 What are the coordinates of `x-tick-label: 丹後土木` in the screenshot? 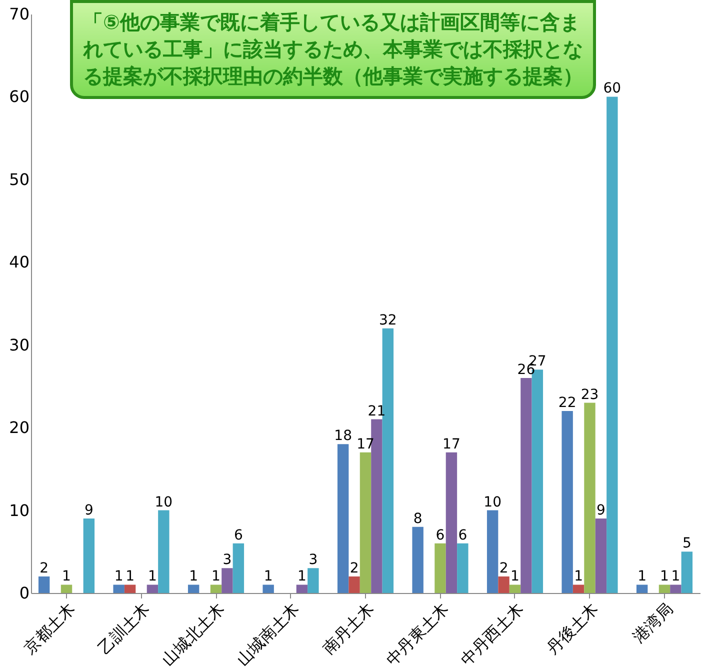 It's located at (572, 628).